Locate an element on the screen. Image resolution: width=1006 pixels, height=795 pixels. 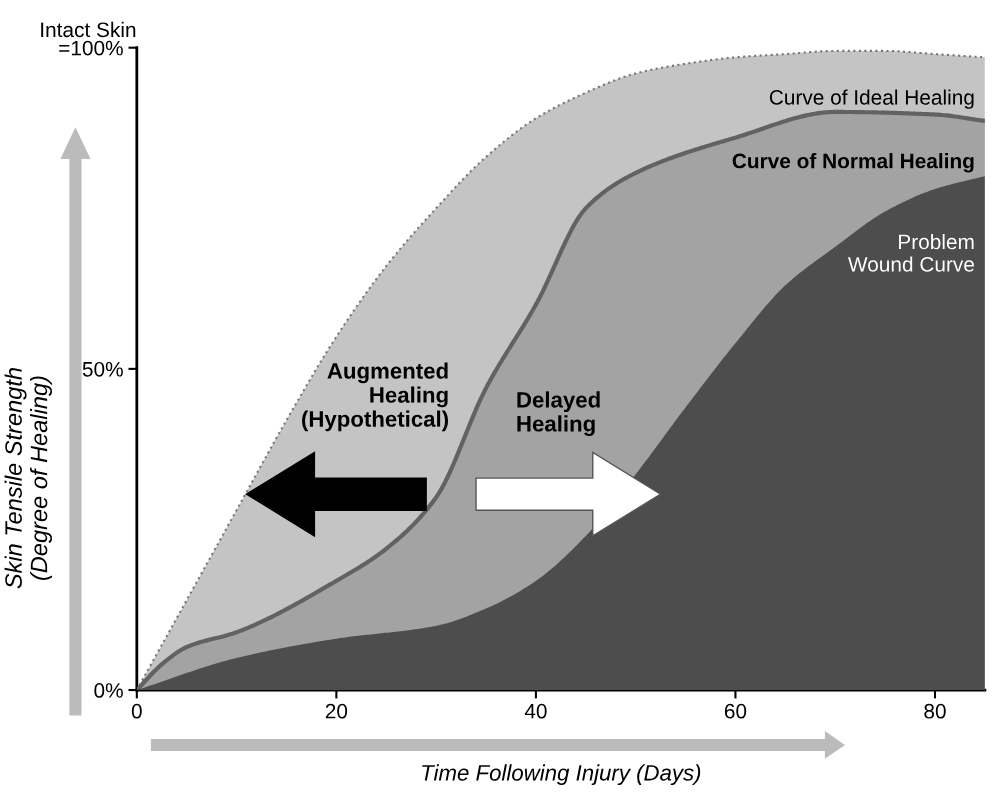
x-tick-label: 0 is located at coordinates (136, 711).